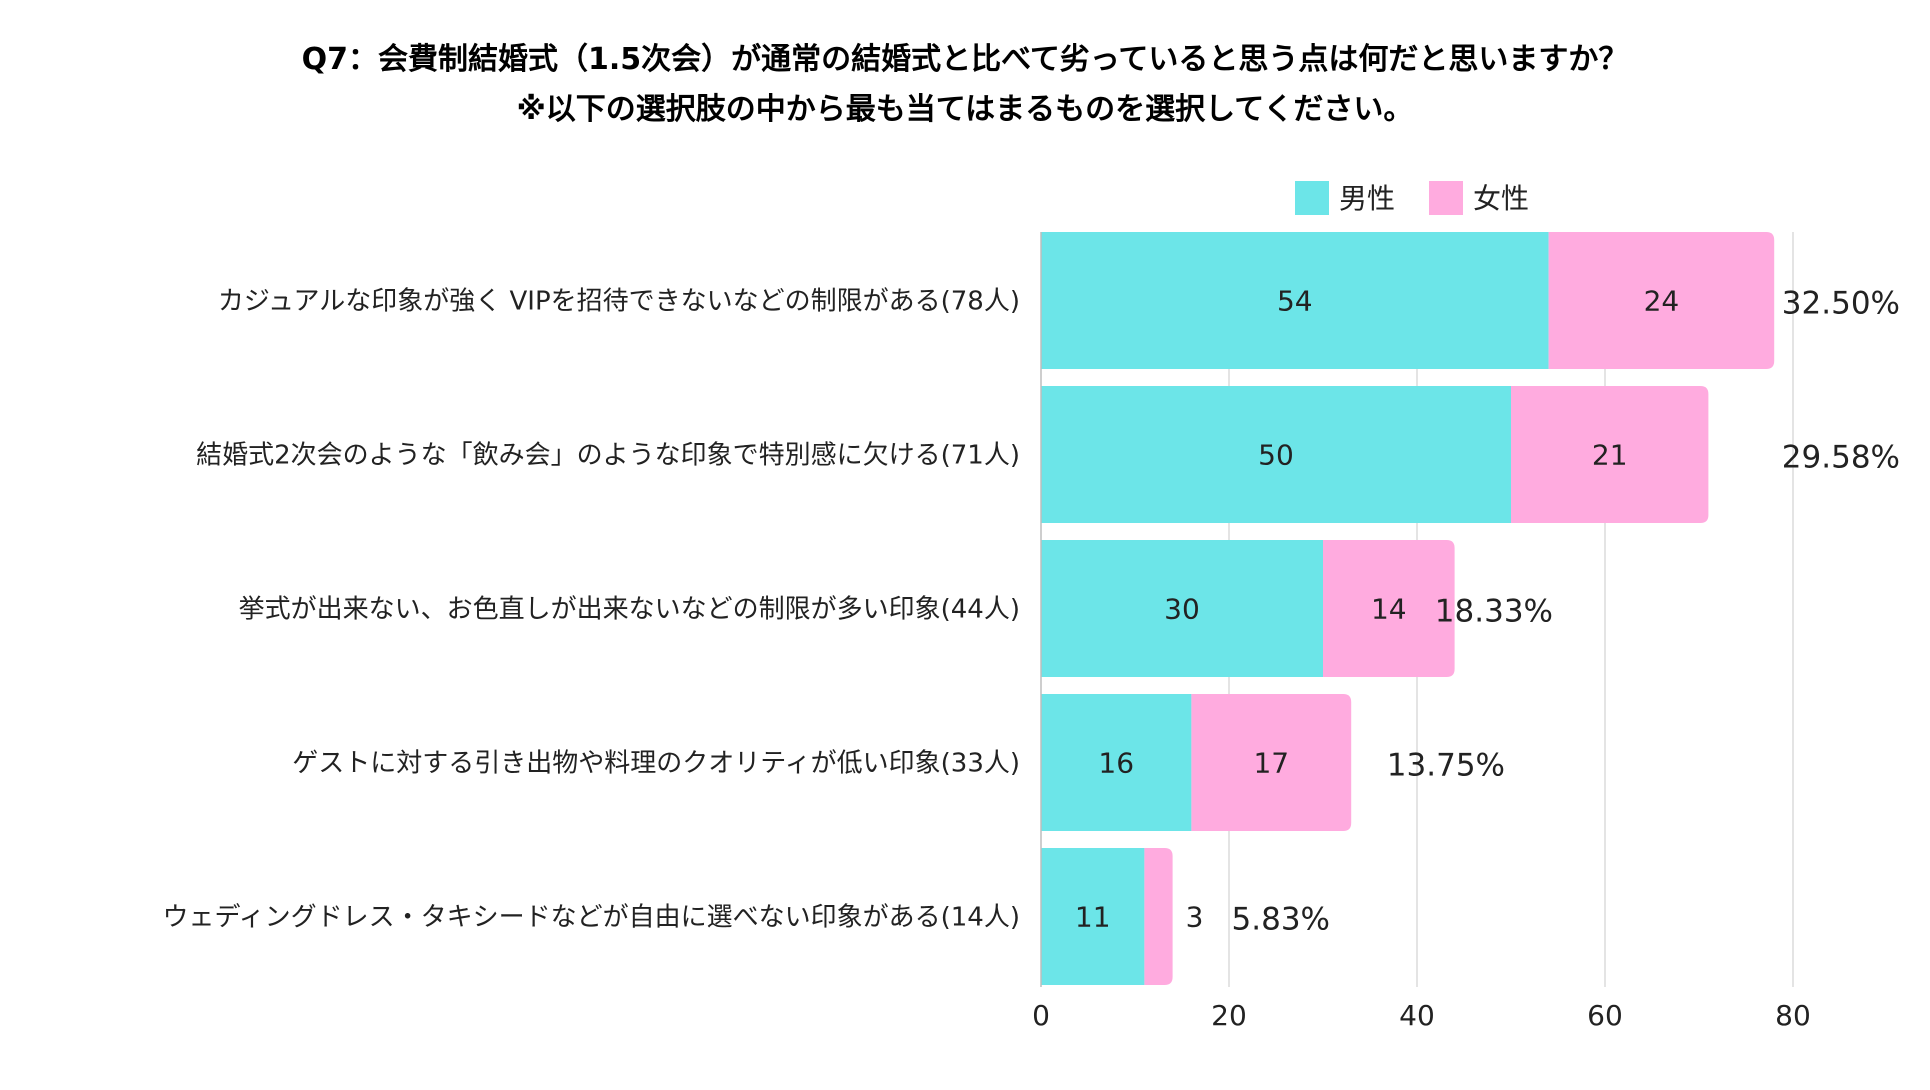 This screenshot has width=1930, height=1090. I want to click on bar-value-label-男性-3: 16, so click(1116, 763).